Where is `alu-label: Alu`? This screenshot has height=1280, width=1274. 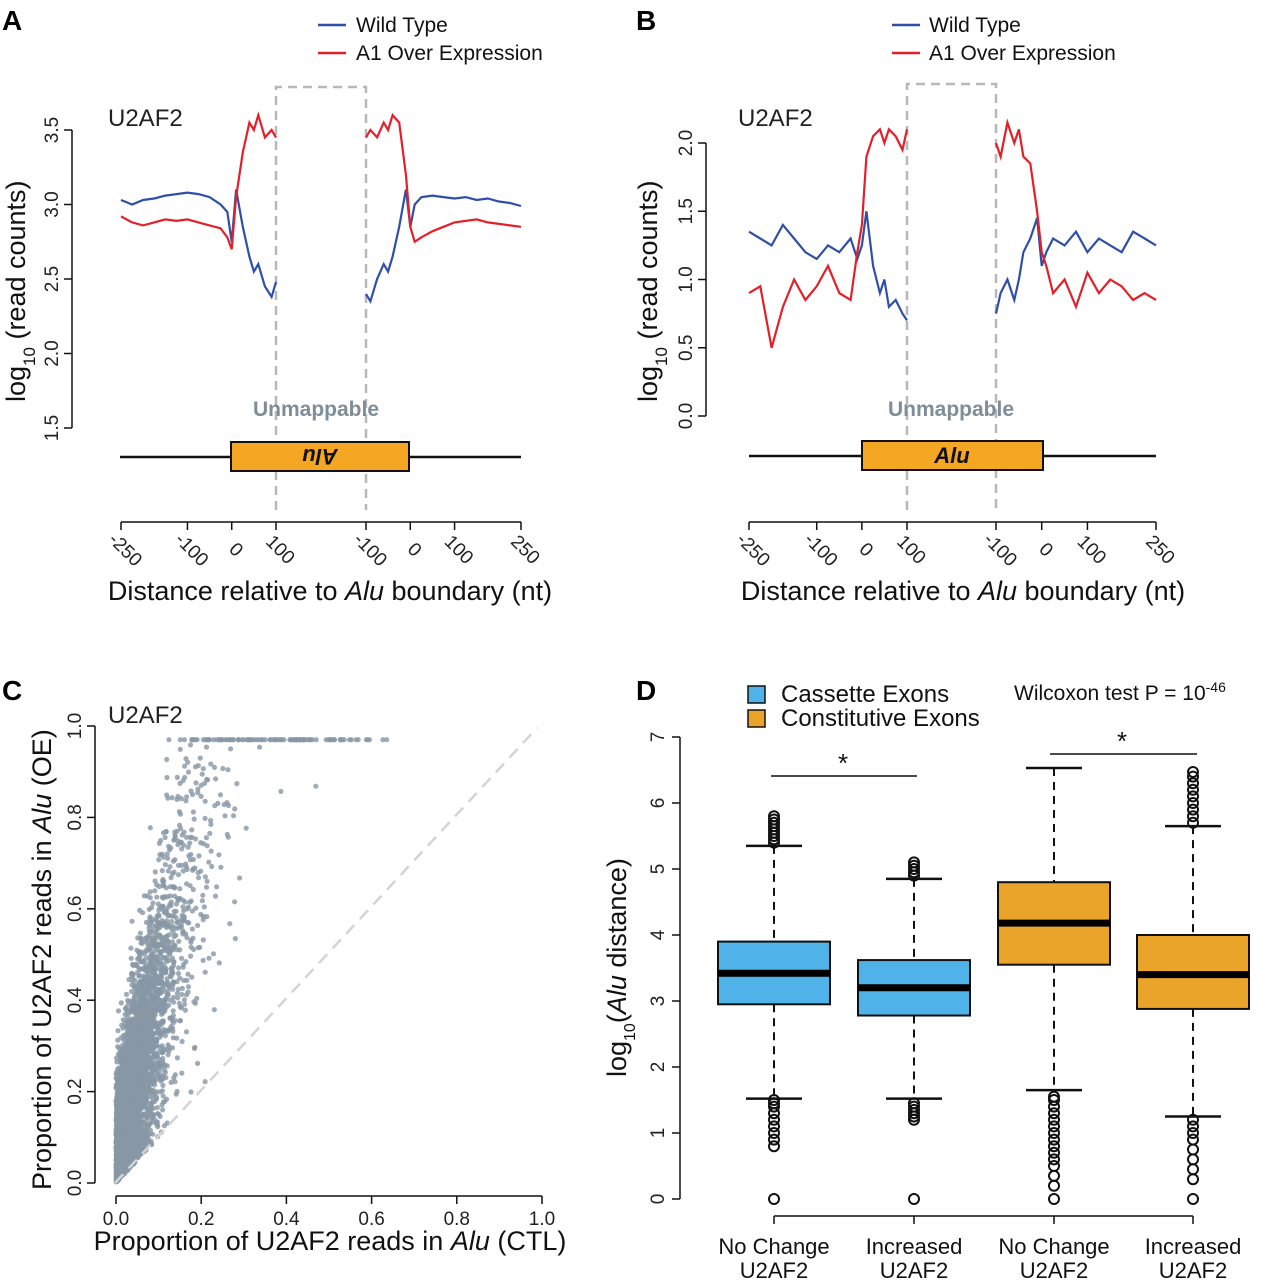
alu-label: Alu is located at coordinates (951, 455).